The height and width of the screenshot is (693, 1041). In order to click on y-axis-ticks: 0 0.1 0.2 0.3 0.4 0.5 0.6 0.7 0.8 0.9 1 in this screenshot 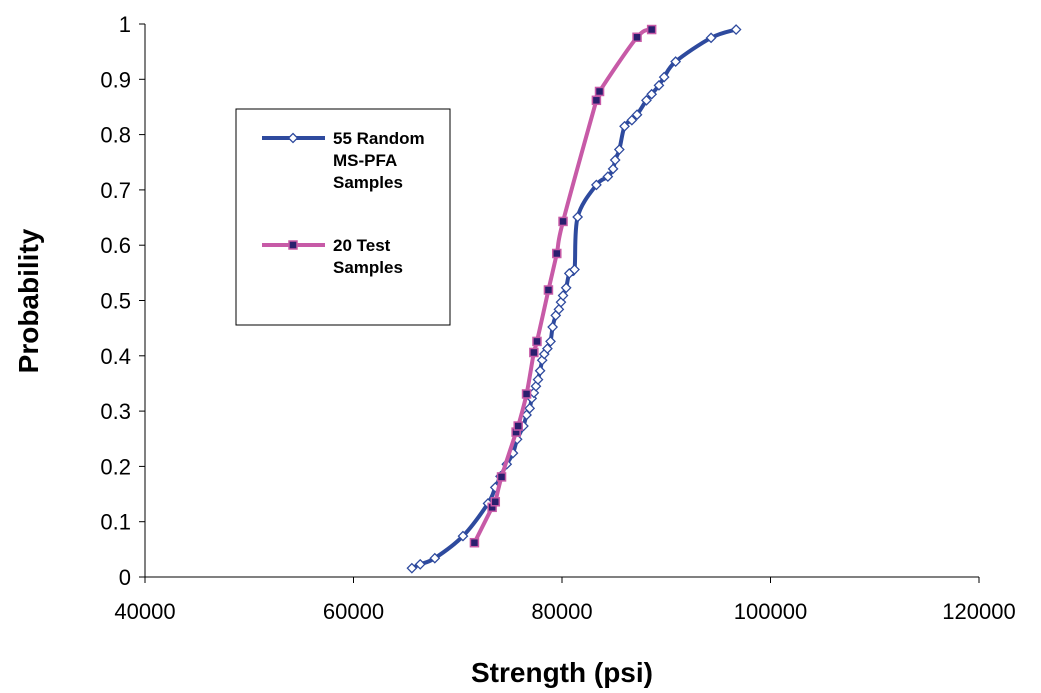, I will do `click(122, 301)`.